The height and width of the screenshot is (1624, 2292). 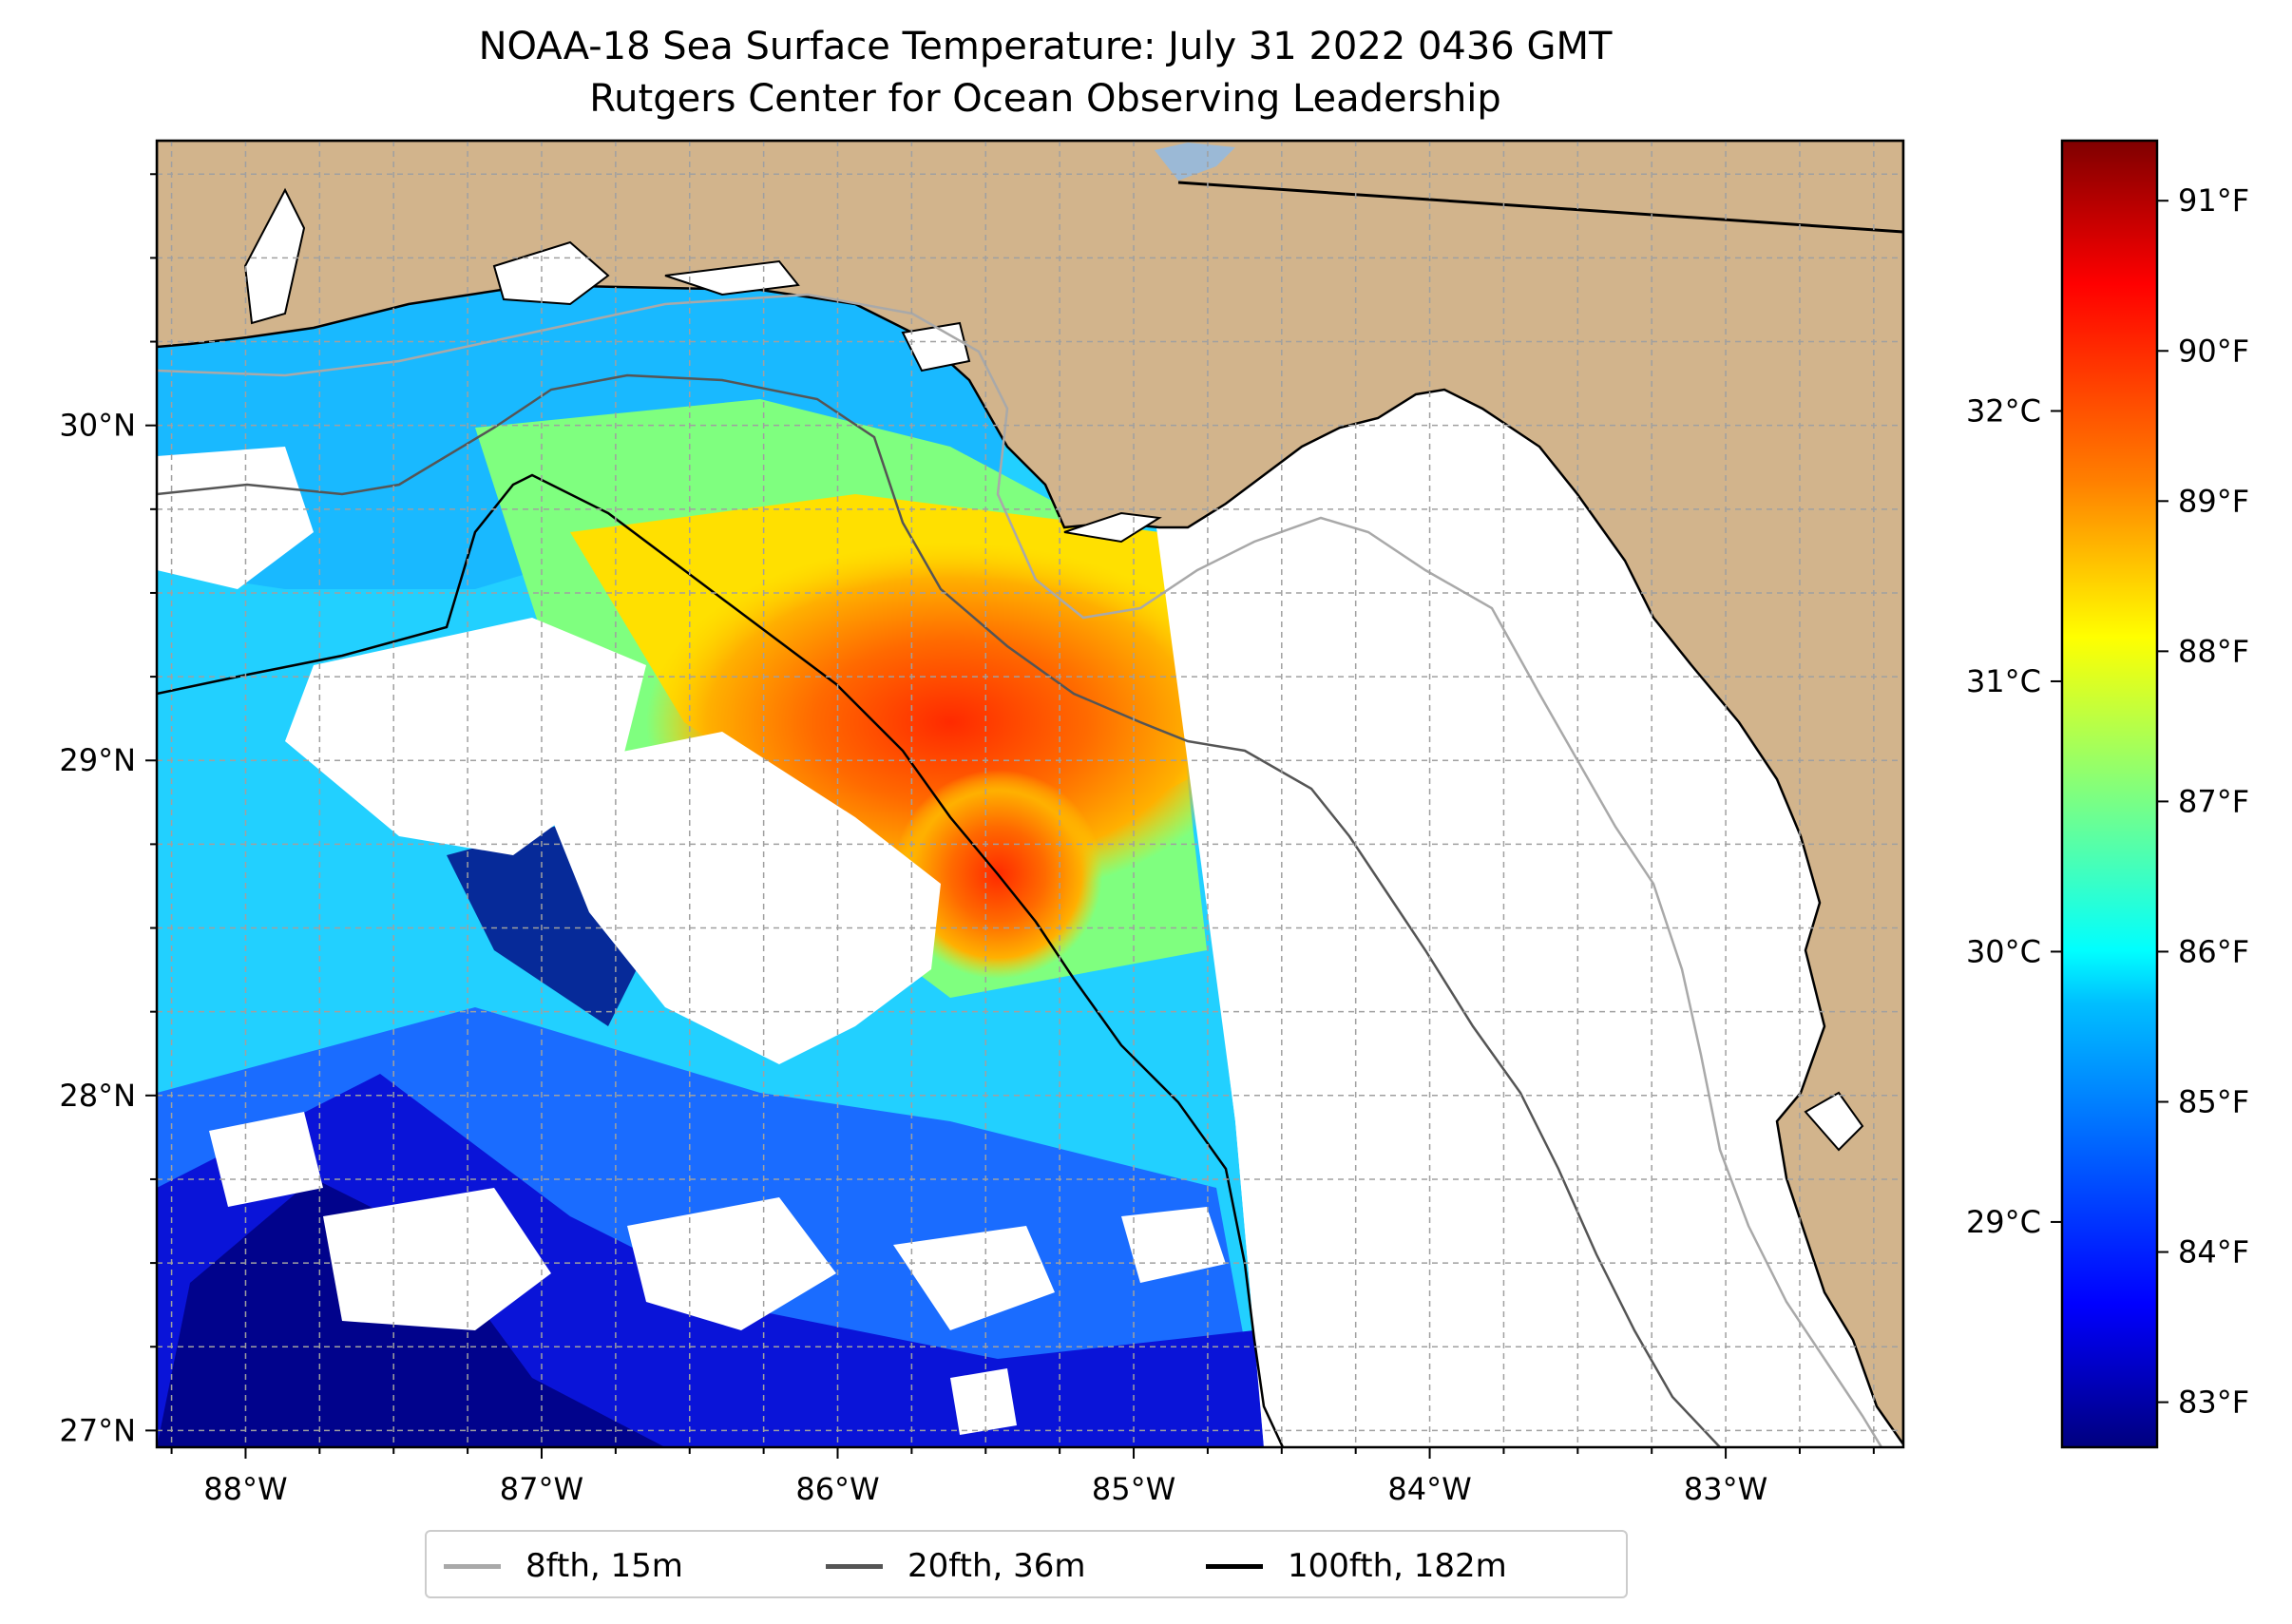 What do you see at coordinates (2213, 200) in the screenshot?
I see `cb-f-label: 91°F` at bounding box center [2213, 200].